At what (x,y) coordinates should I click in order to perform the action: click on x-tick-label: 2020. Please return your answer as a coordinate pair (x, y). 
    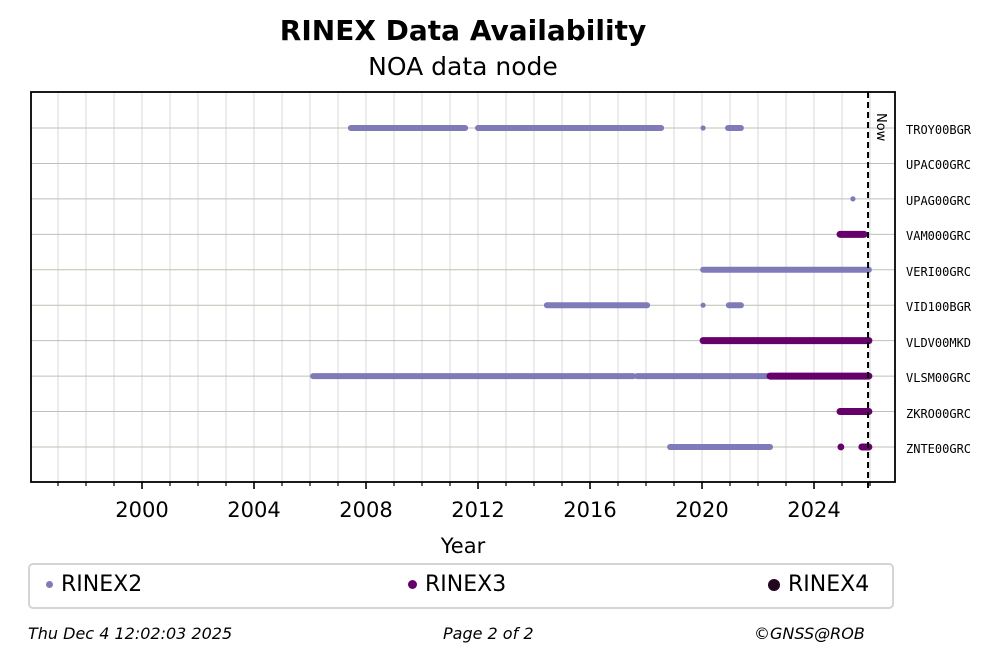
    Looking at the image, I should click on (702, 510).